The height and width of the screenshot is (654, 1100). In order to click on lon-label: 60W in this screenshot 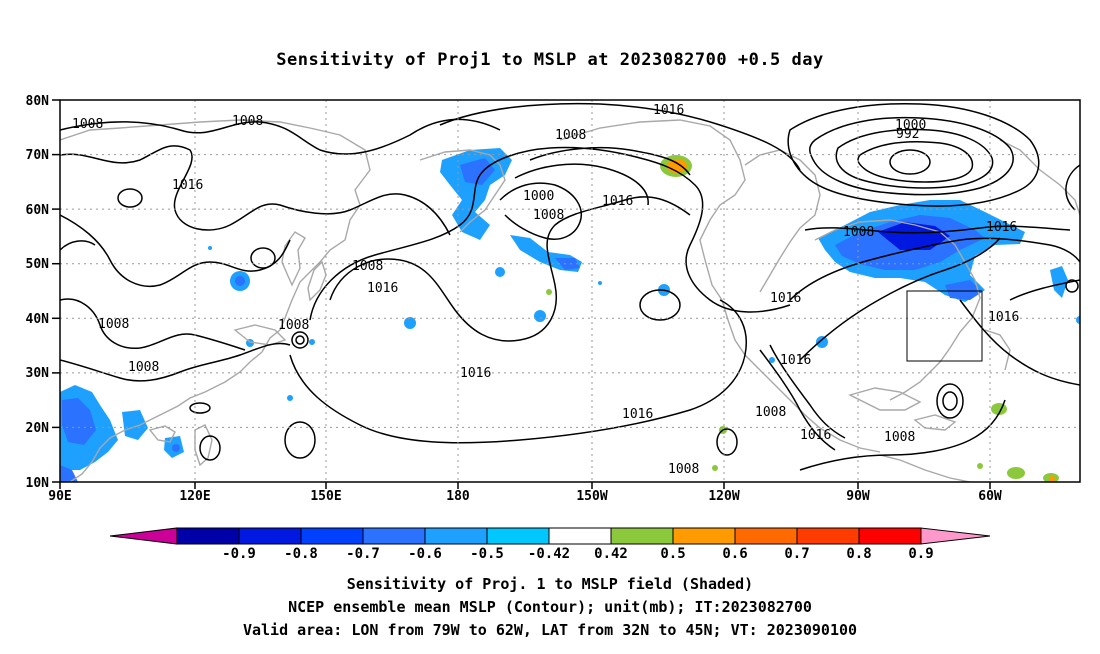, I will do `click(990, 496)`.